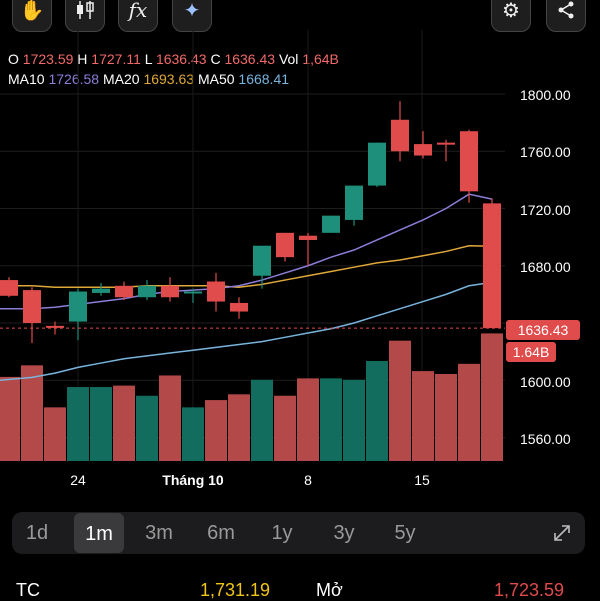  What do you see at coordinates (221, 533) in the screenshot?
I see `timeframe-6m: 6m` at bounding box center [221, 533].